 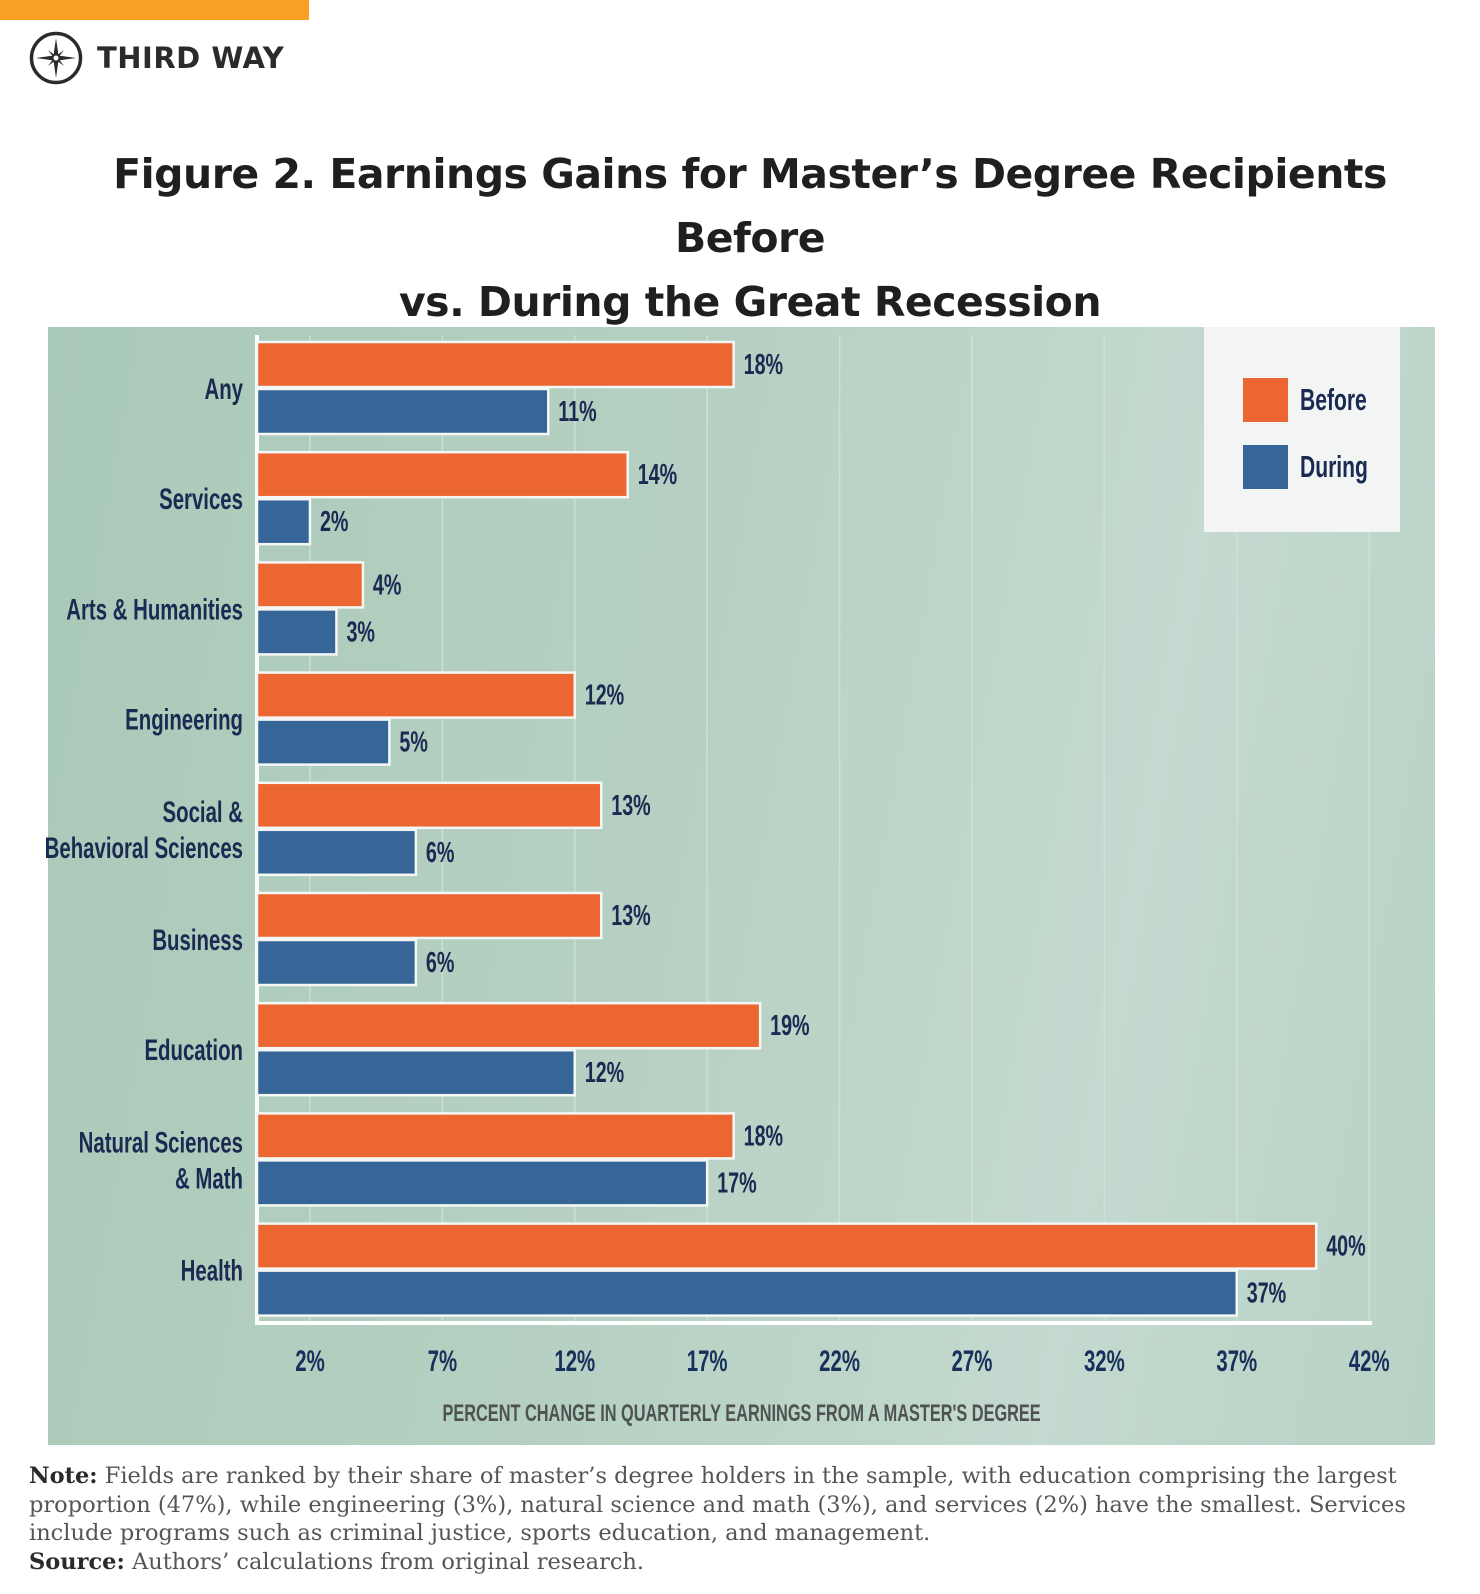 I want to click on x-tick-label-group: 22%, so click(x=839, y=1361).